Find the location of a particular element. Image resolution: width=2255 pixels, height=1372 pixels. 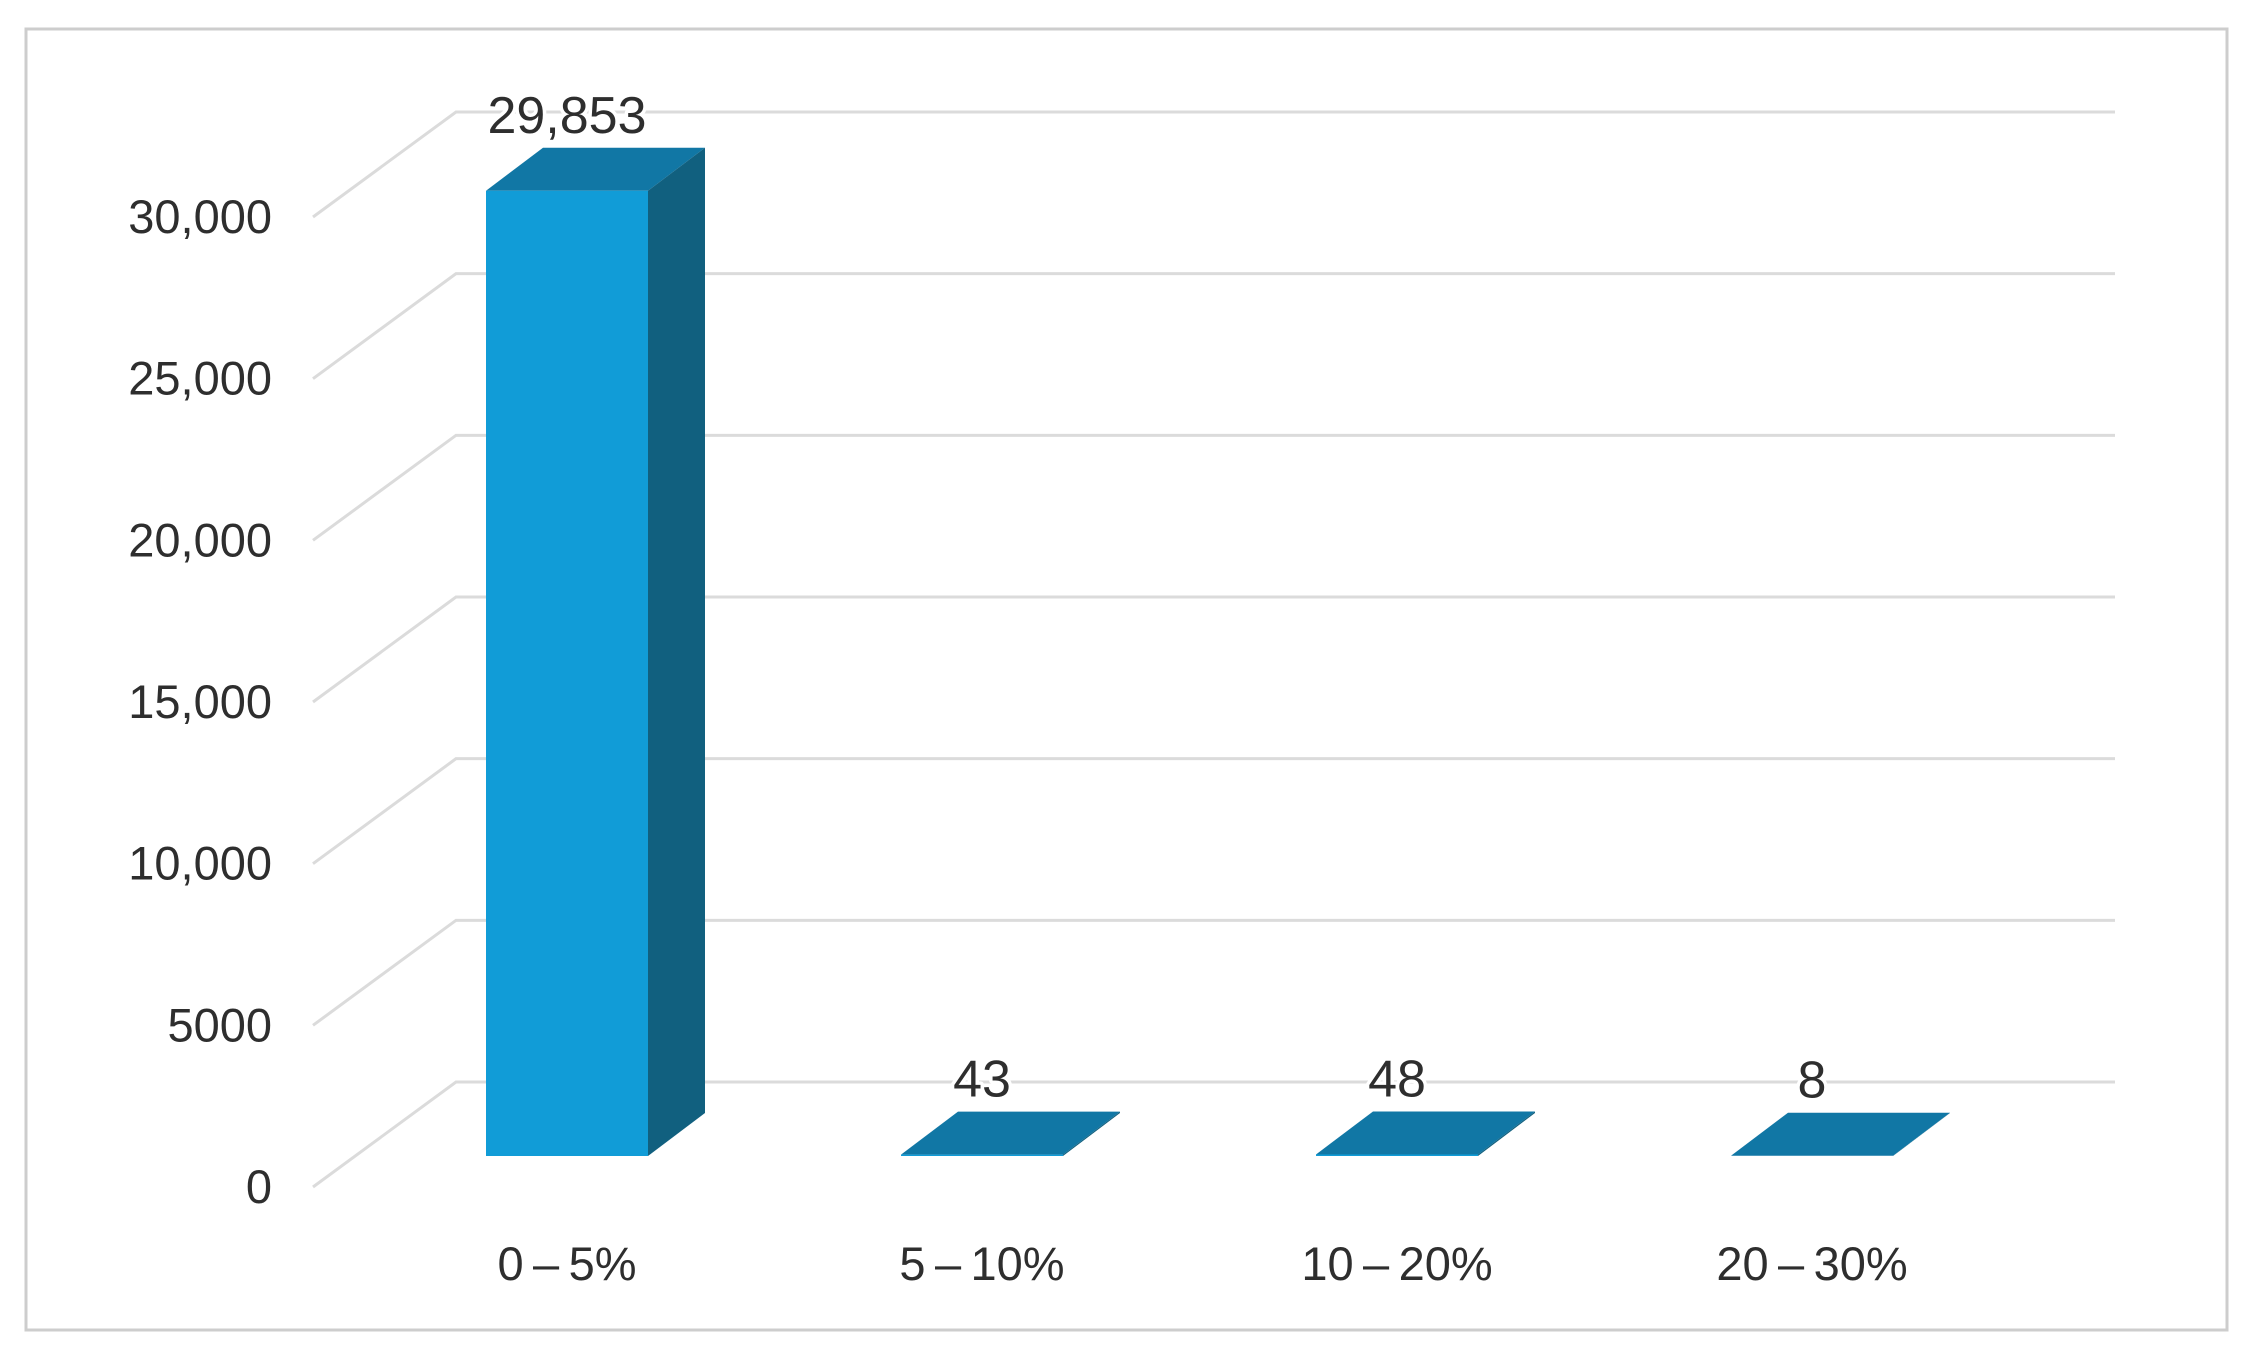

bar-data-label: 48 is located at coordinates (1397, 1079).